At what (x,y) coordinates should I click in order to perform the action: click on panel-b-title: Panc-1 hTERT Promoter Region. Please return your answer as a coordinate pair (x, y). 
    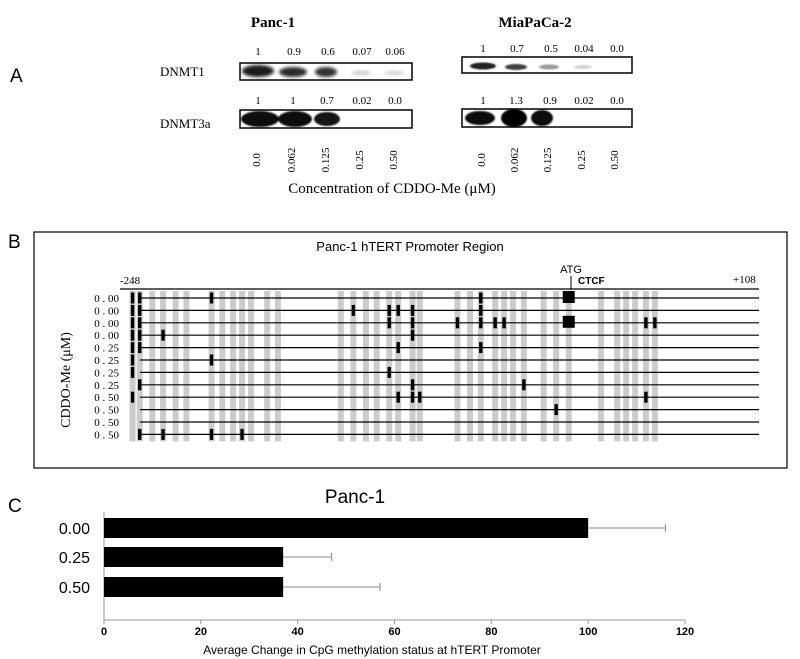
    Looking at the image, I should click on (409, 246).